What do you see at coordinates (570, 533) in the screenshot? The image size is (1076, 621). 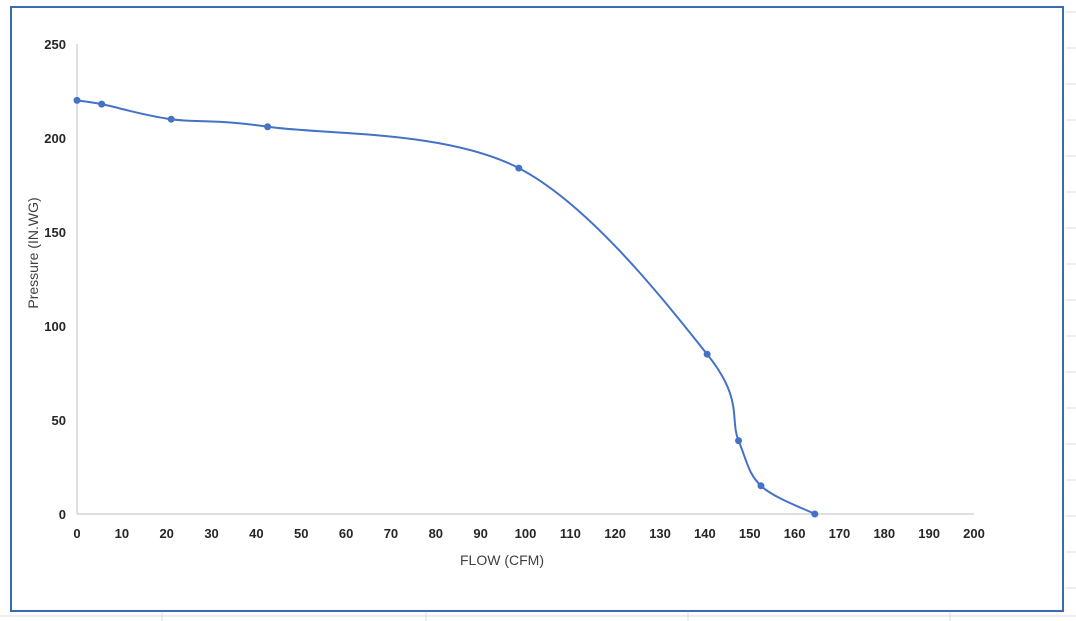 I see `x-tick-label: 110` at bounding box center [570, 533].